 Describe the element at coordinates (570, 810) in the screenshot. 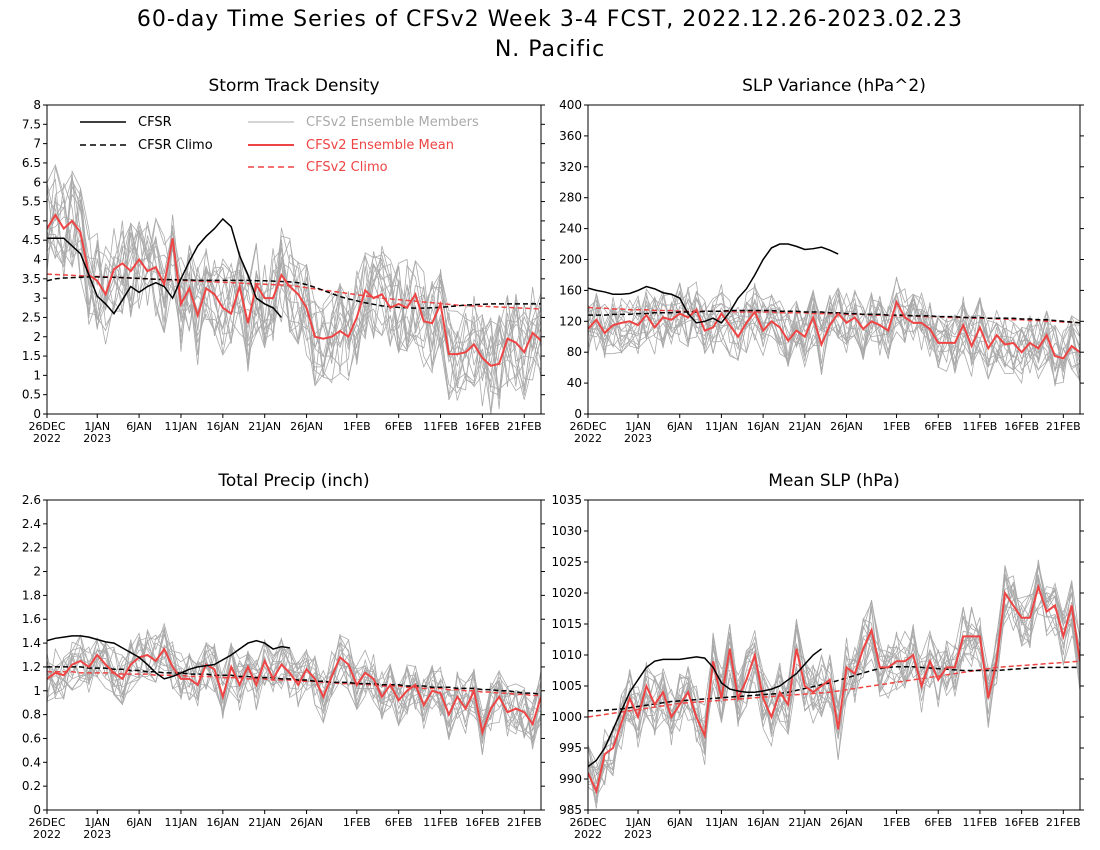

I see `y-tick-label: 985` at that location.